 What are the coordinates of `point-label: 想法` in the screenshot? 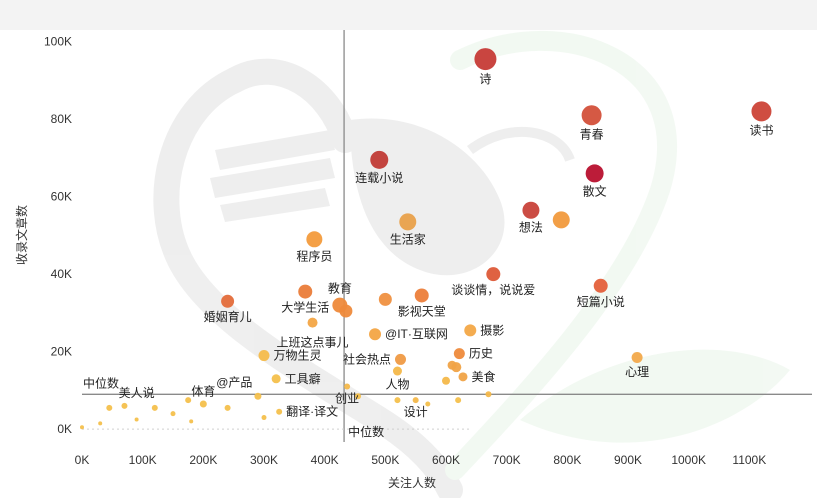 It's located at (531, 227).